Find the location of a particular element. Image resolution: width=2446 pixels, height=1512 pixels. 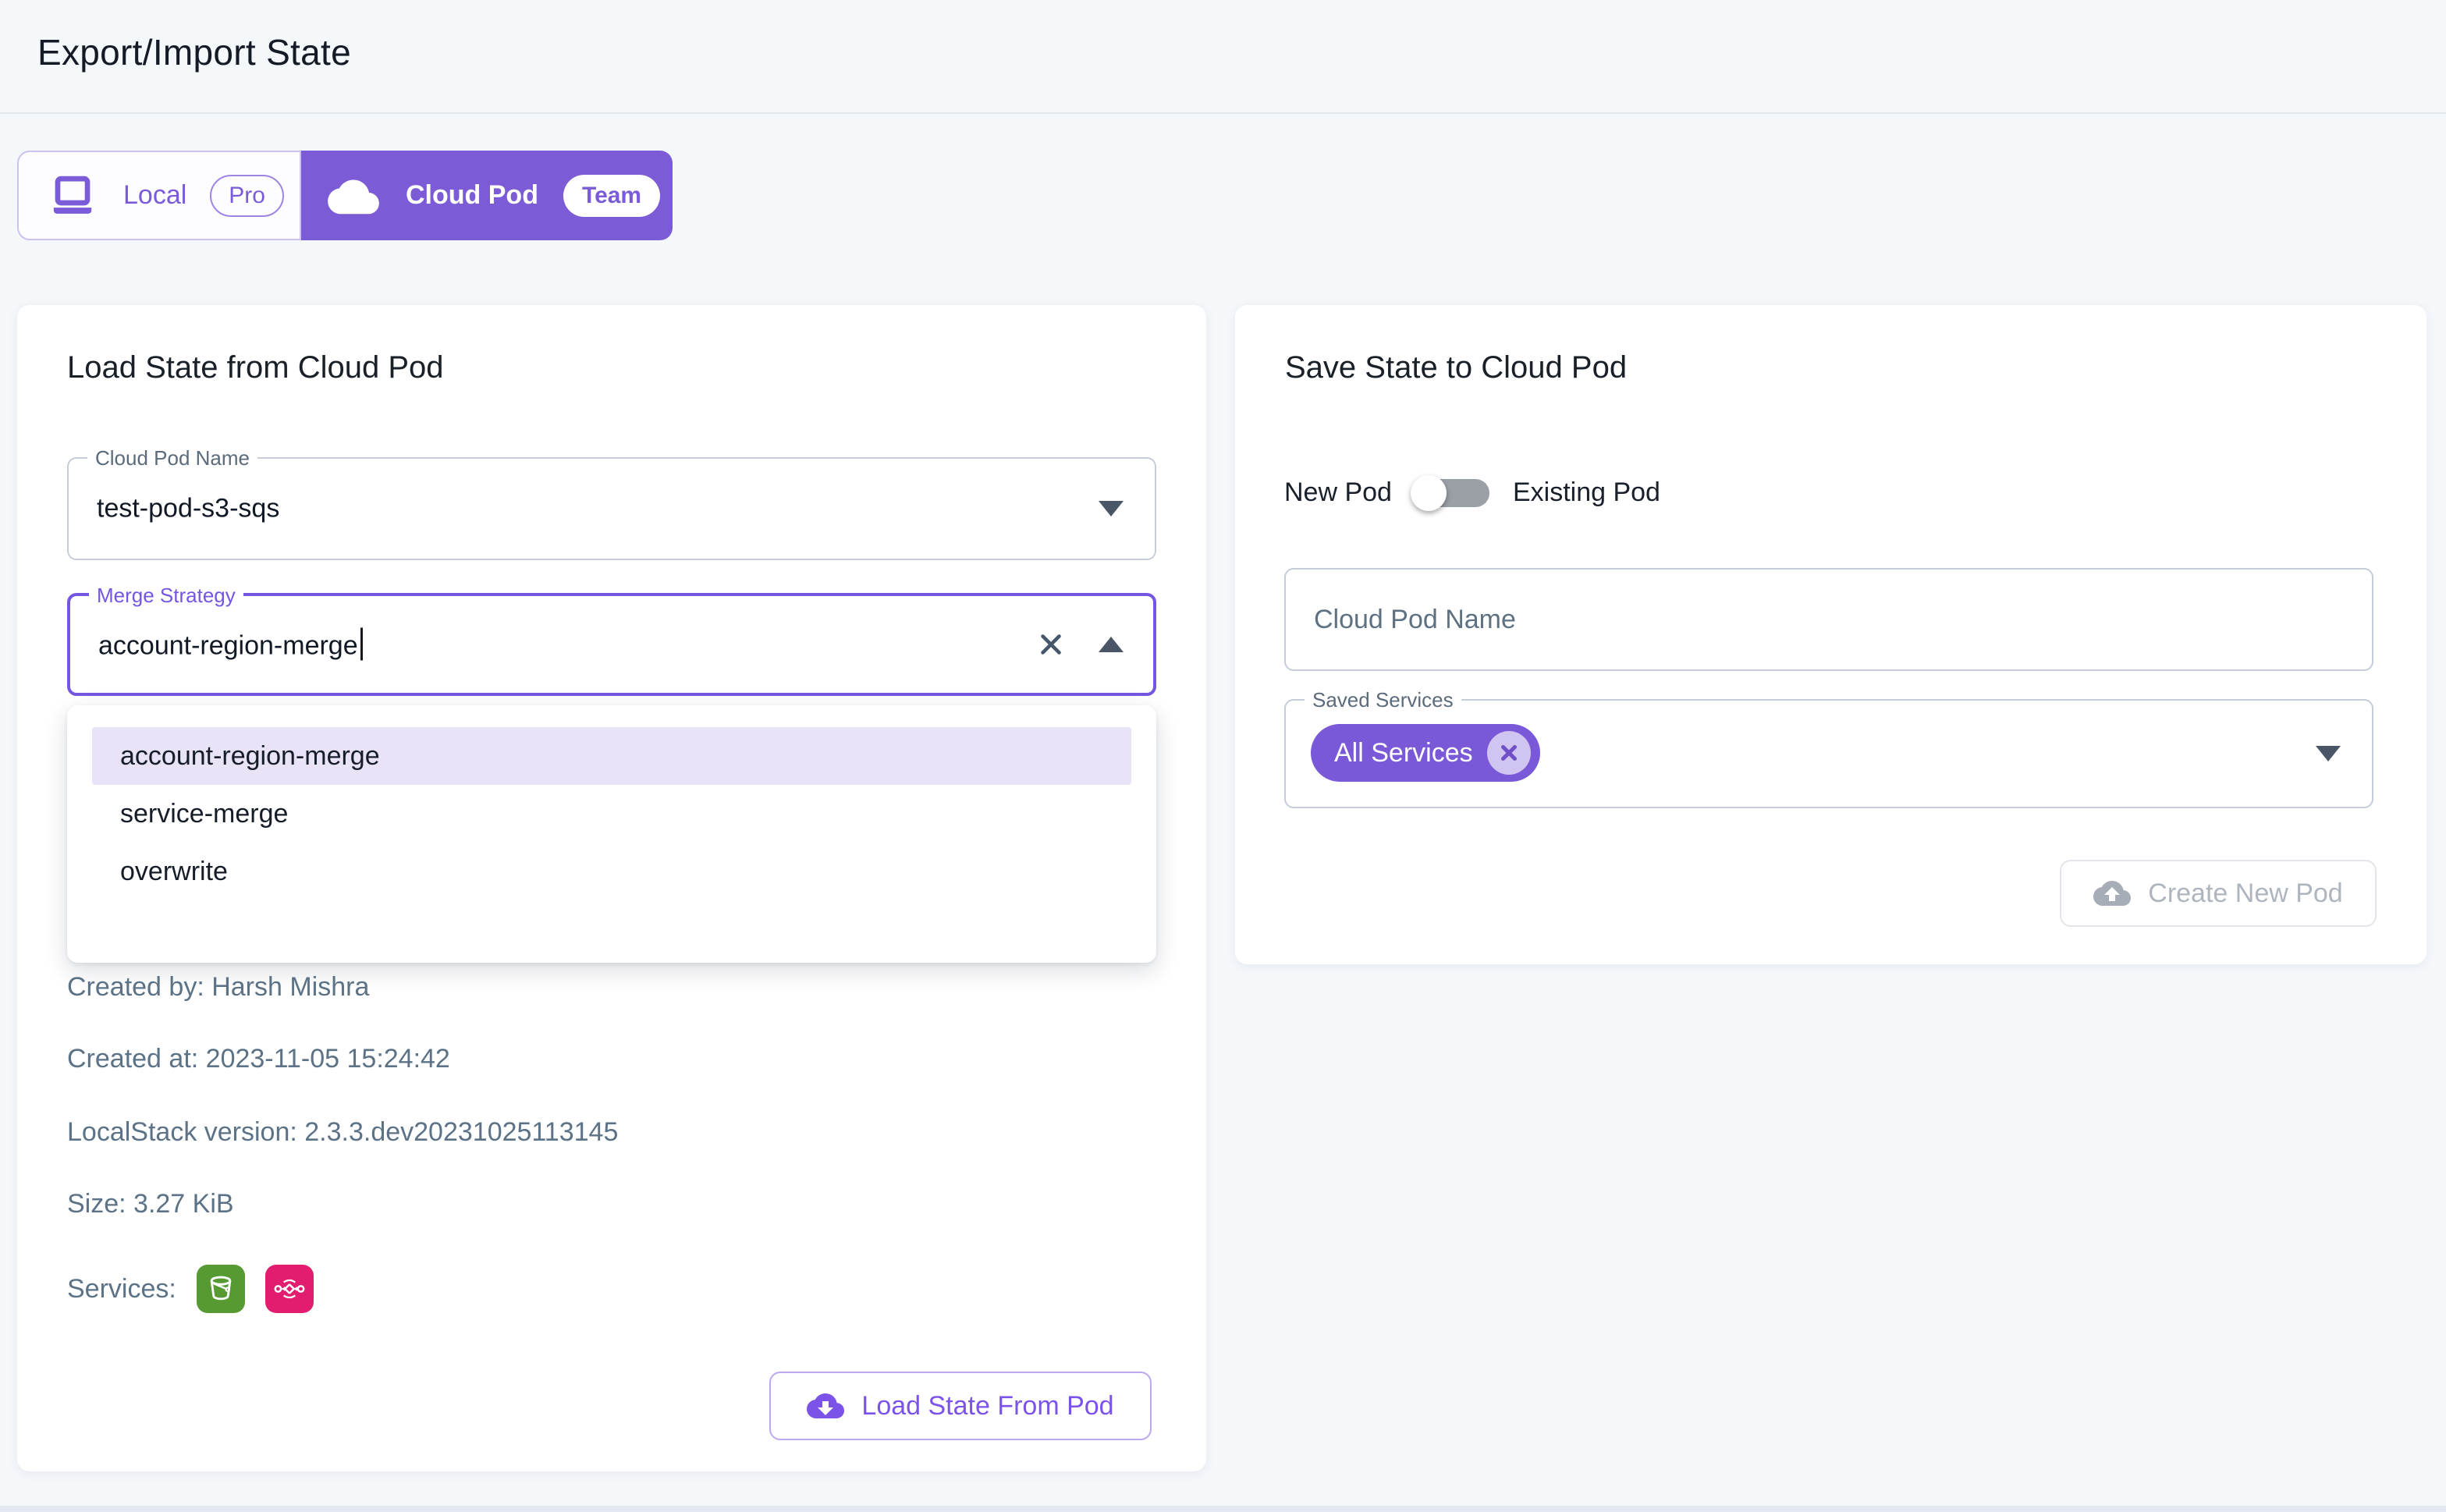

pod-name-select-label: Cloud Pod Name is located at coordinates (172, 458).